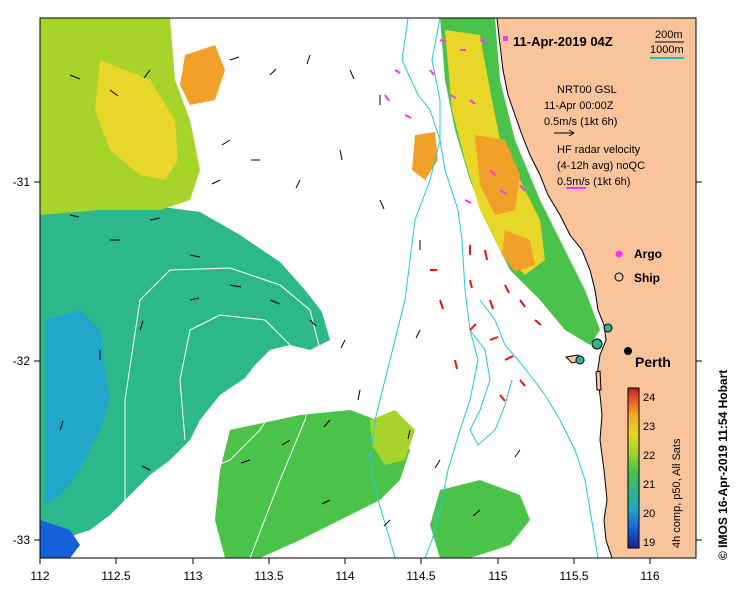  I want to click on model-legend-scale: 0.5m/s (1kt 6h), so click(580, 122).